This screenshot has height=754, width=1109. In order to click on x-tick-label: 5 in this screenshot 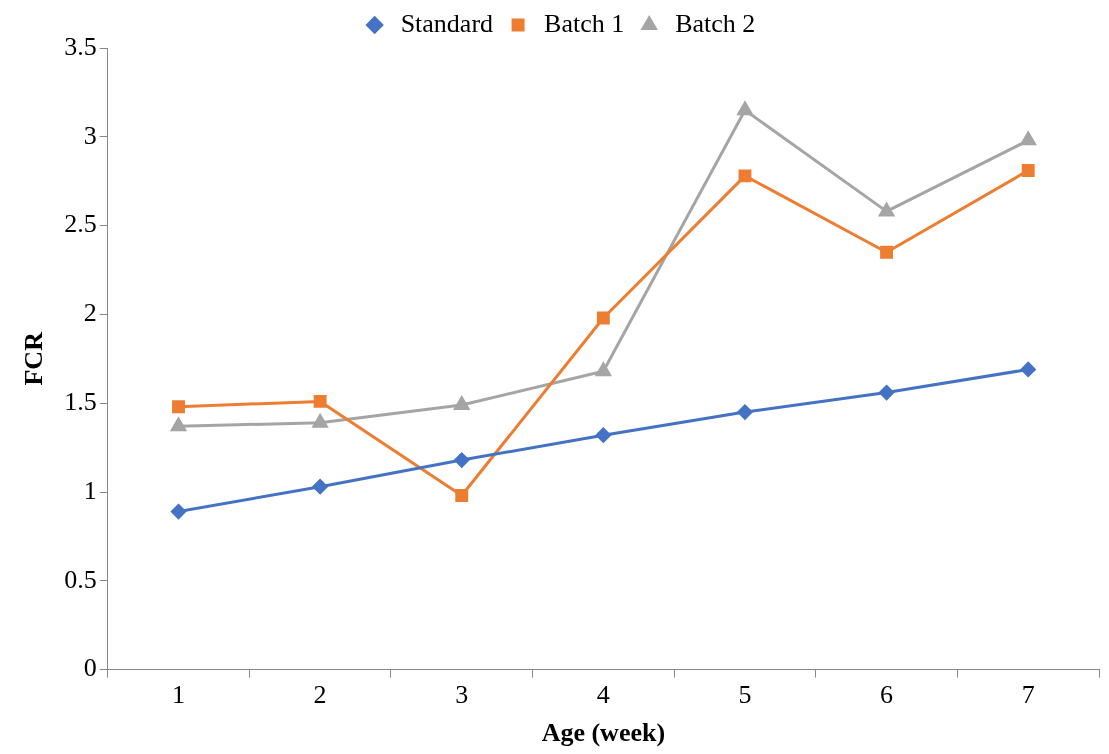, I will do `click(745, 695)`.